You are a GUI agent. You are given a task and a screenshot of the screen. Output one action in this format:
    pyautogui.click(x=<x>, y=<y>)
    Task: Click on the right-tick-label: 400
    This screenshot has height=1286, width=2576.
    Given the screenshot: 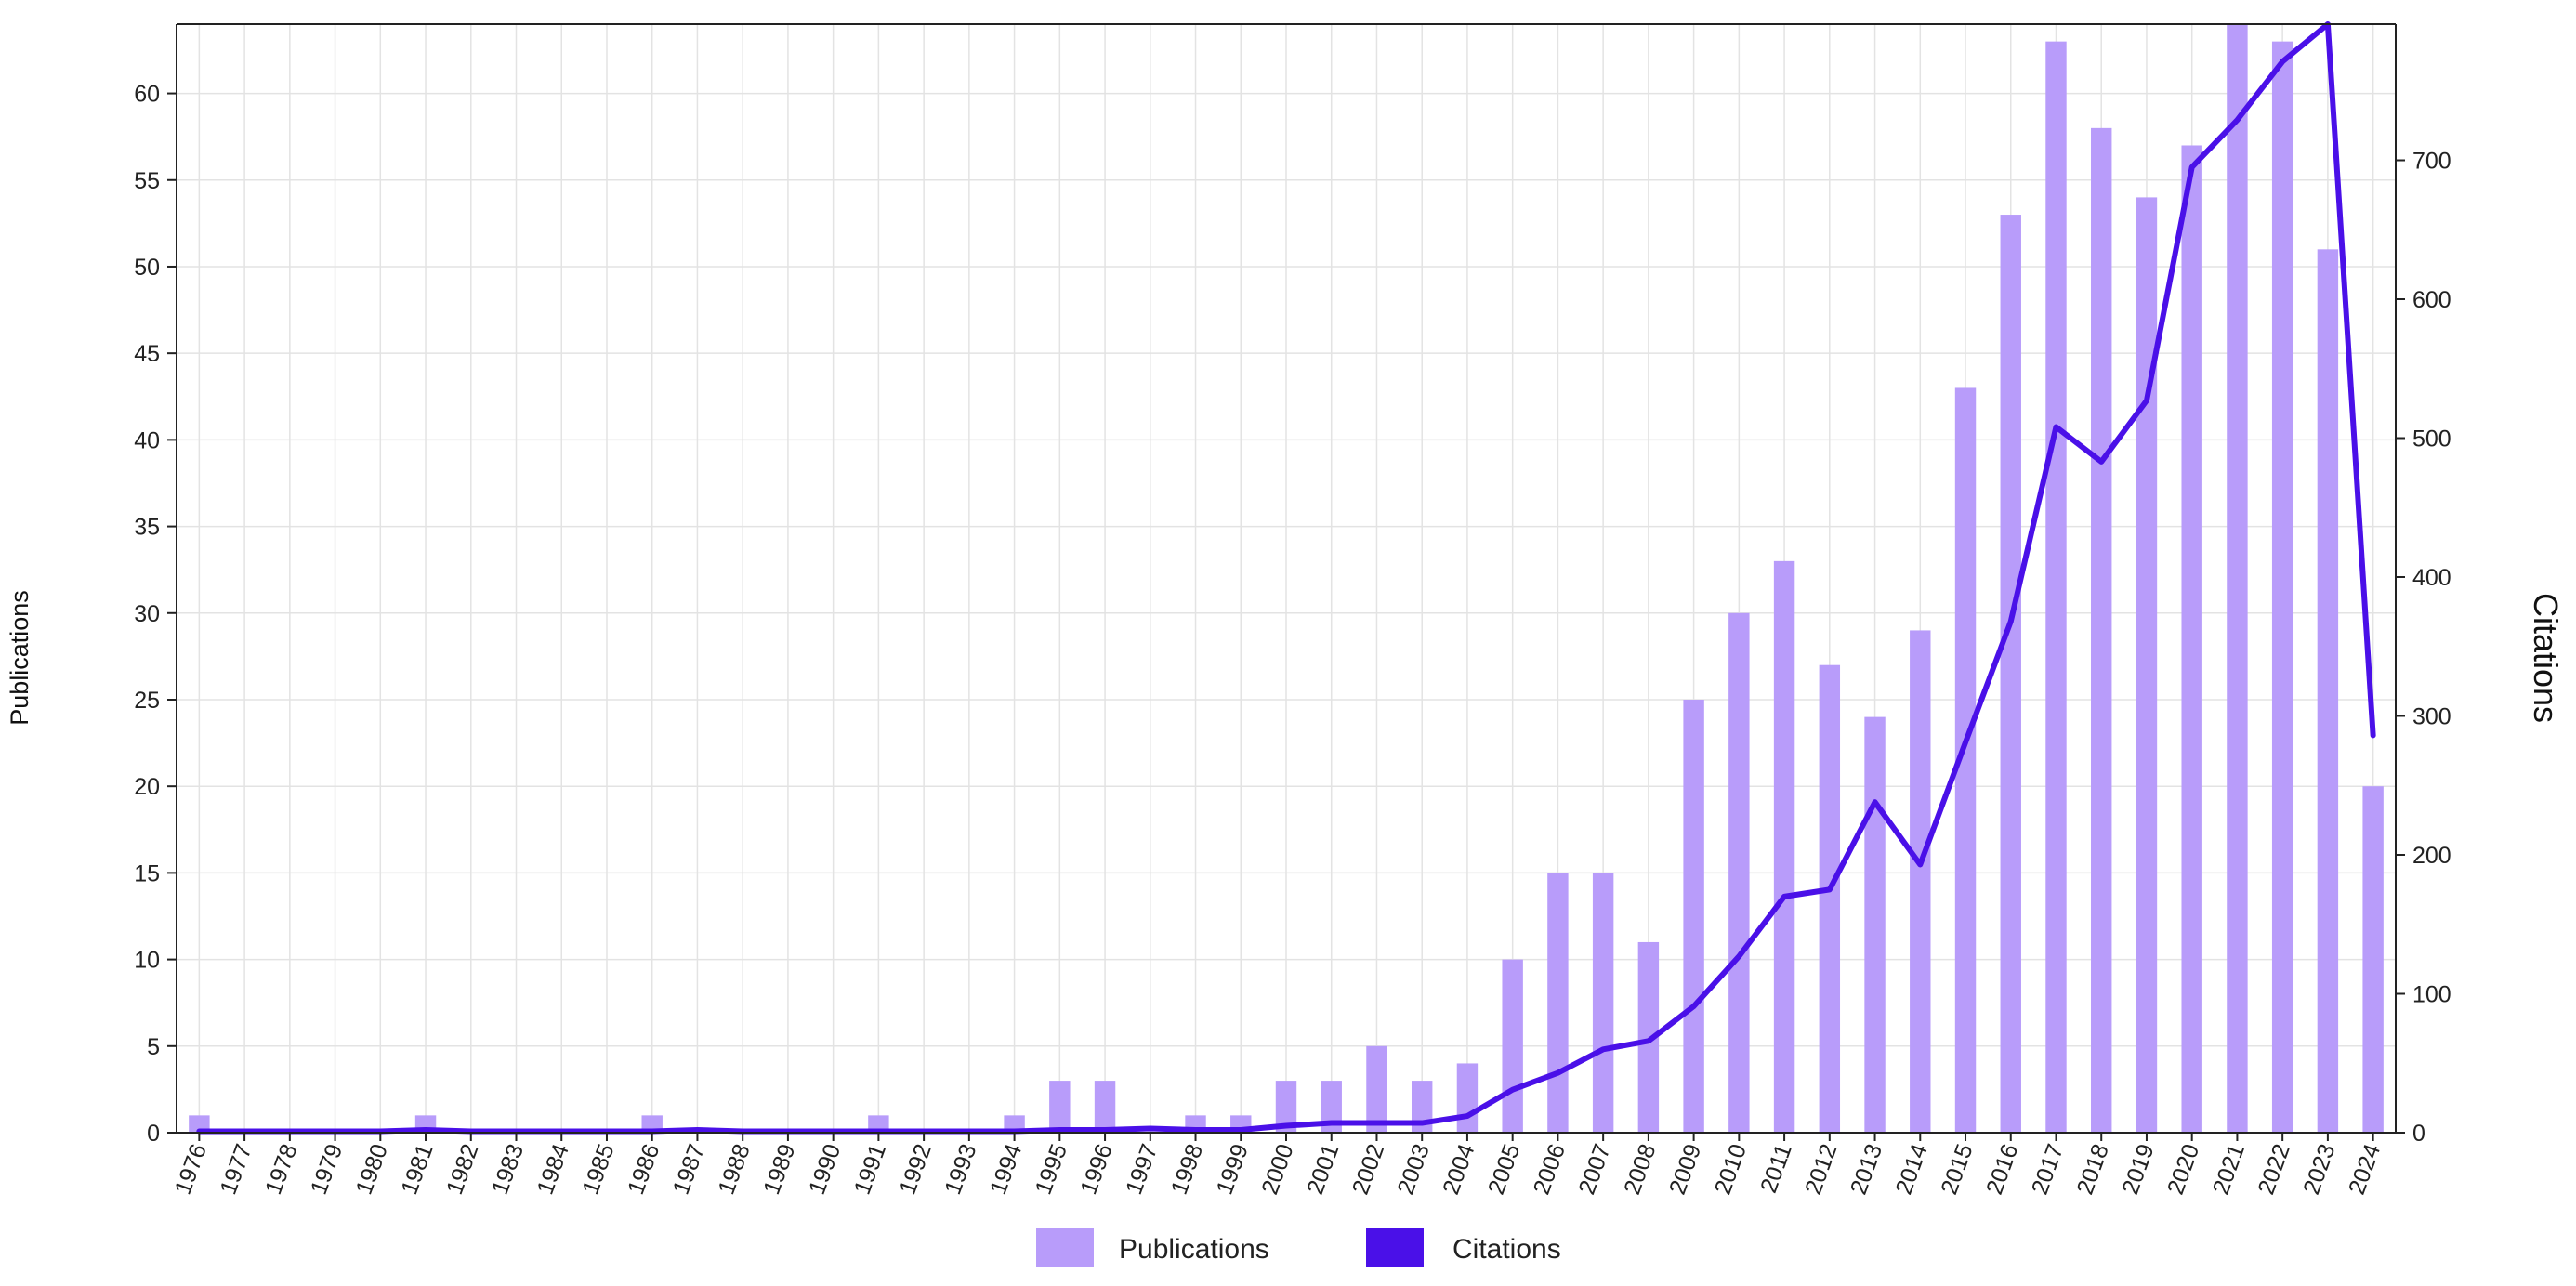 What is the action you would take?
    pyautogui.click(x=2431, y=578)
    